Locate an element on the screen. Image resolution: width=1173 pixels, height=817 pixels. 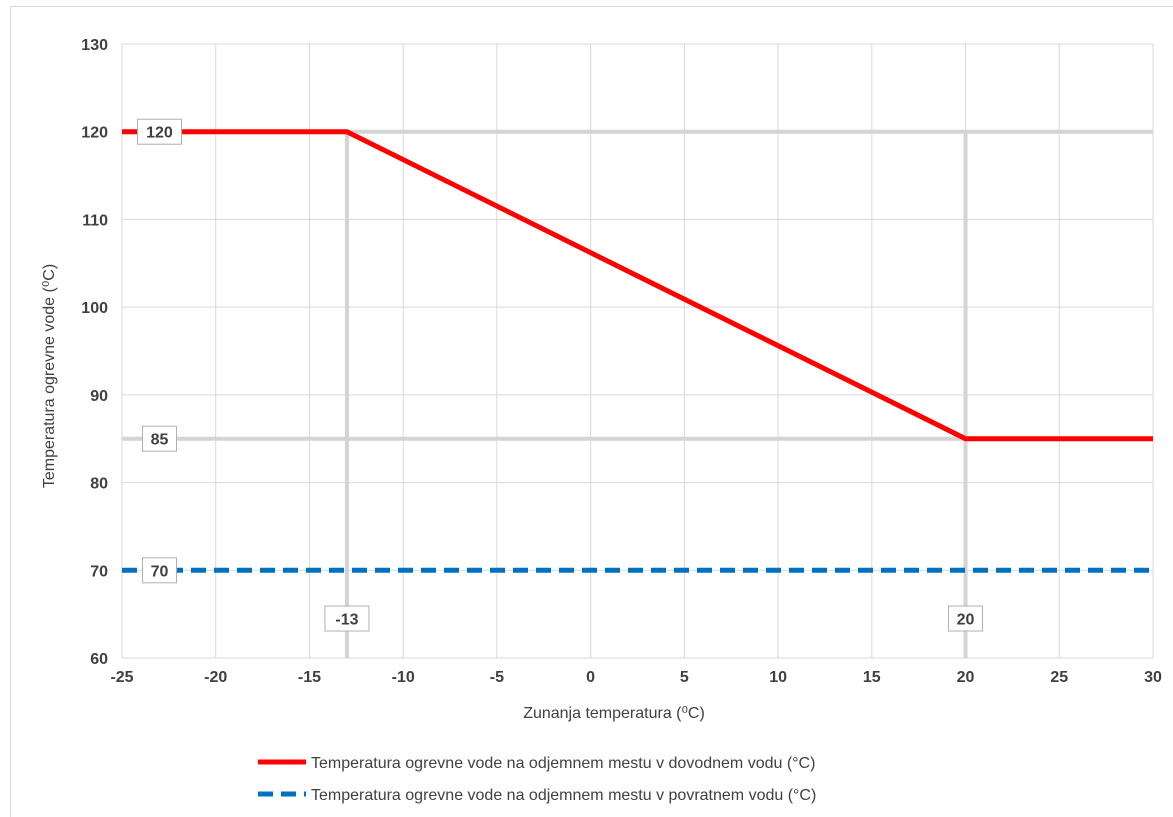
y-tick-label: 110 is located at coordinates (95, 220).